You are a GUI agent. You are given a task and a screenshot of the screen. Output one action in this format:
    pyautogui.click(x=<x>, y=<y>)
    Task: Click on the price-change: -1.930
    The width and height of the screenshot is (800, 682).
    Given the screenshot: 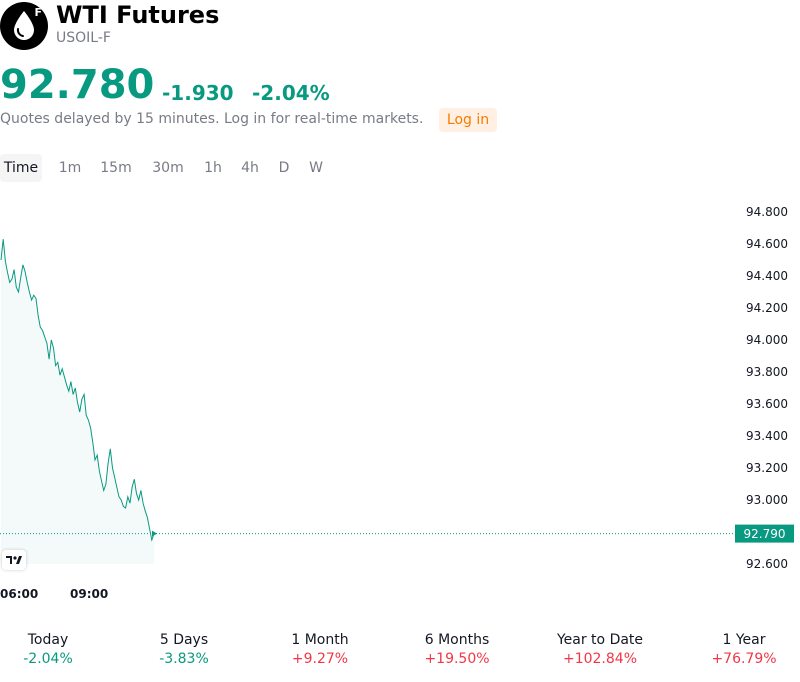 What is the action you would take?
    pyautogui.click(x=198, y=93)
    